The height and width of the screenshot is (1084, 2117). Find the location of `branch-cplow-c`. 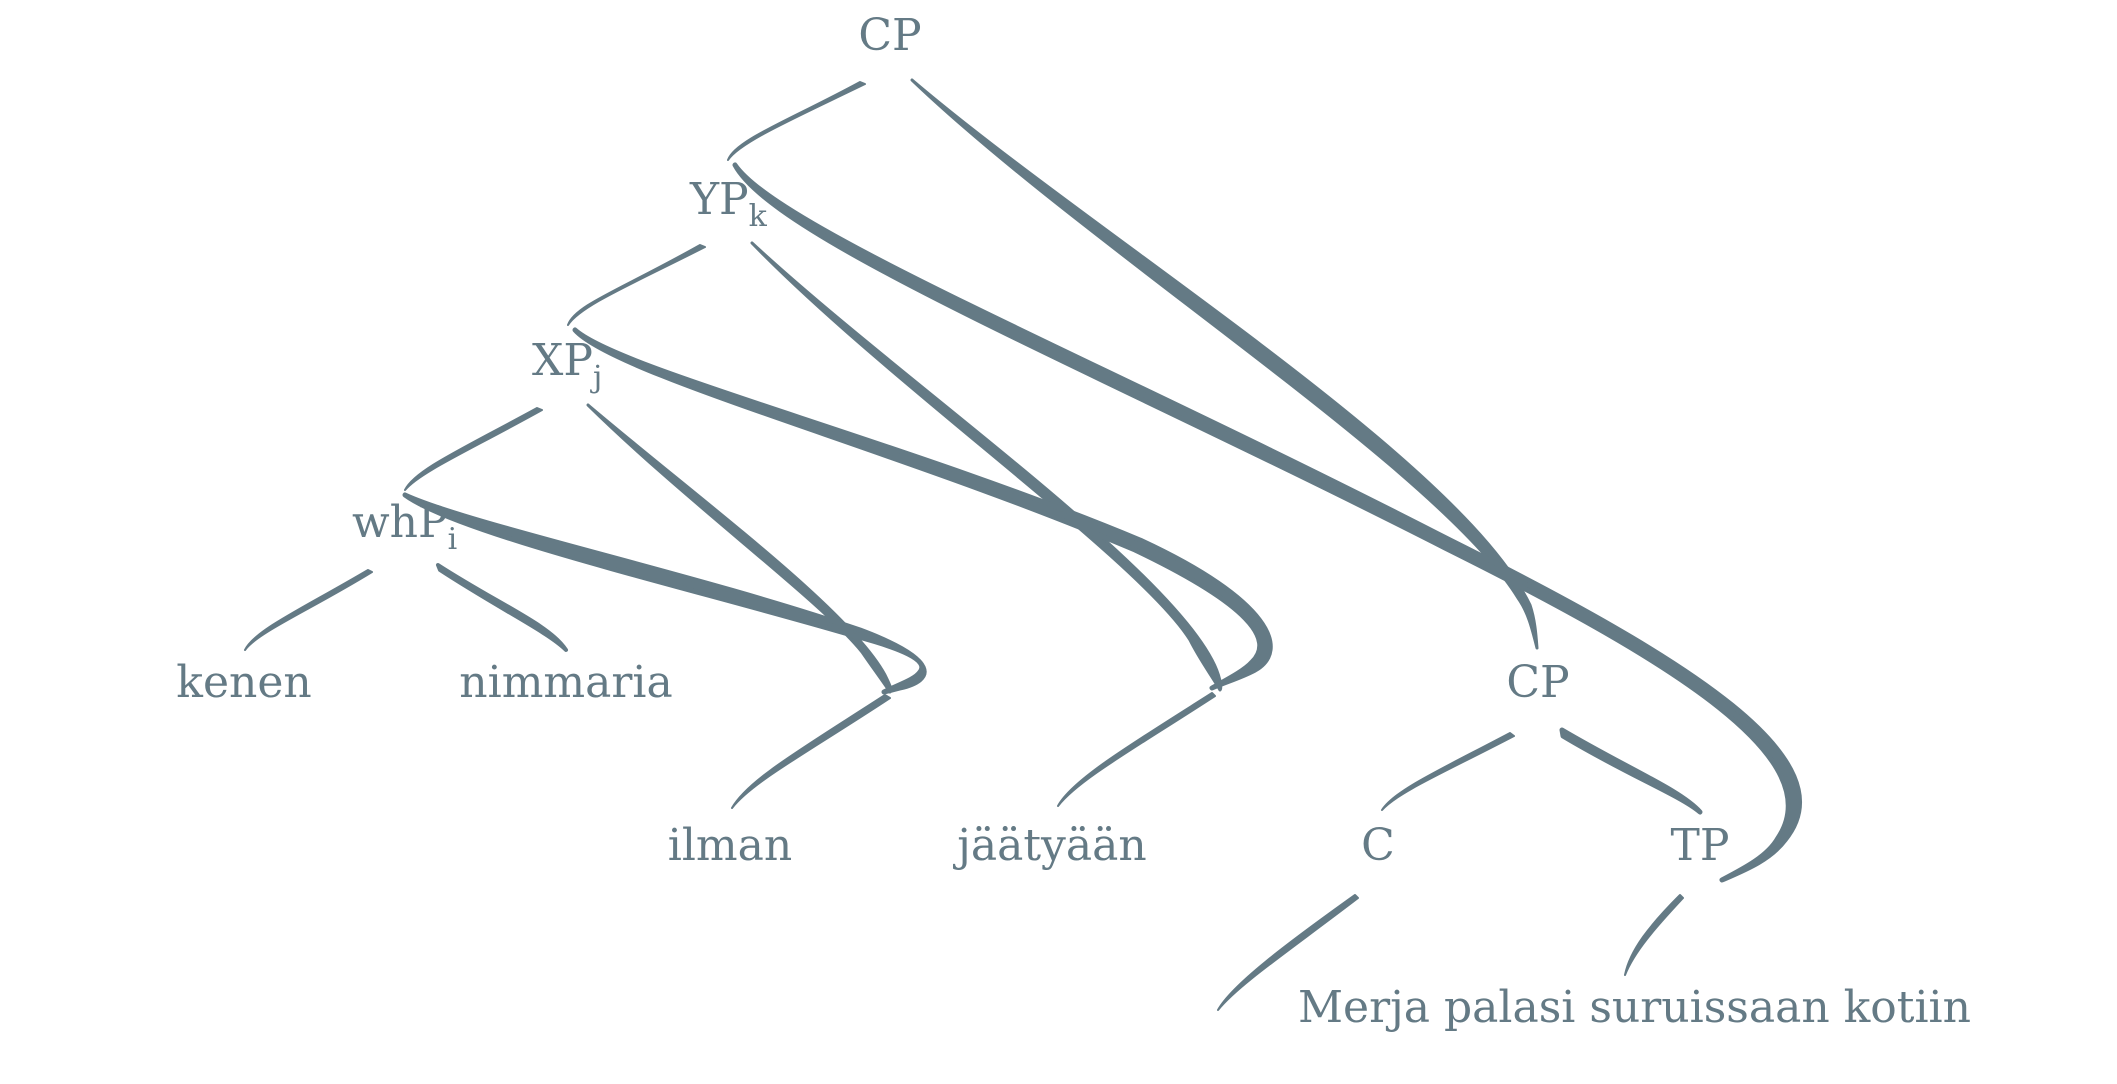

branch-cplow-c is located at coordinates (1448, 771).